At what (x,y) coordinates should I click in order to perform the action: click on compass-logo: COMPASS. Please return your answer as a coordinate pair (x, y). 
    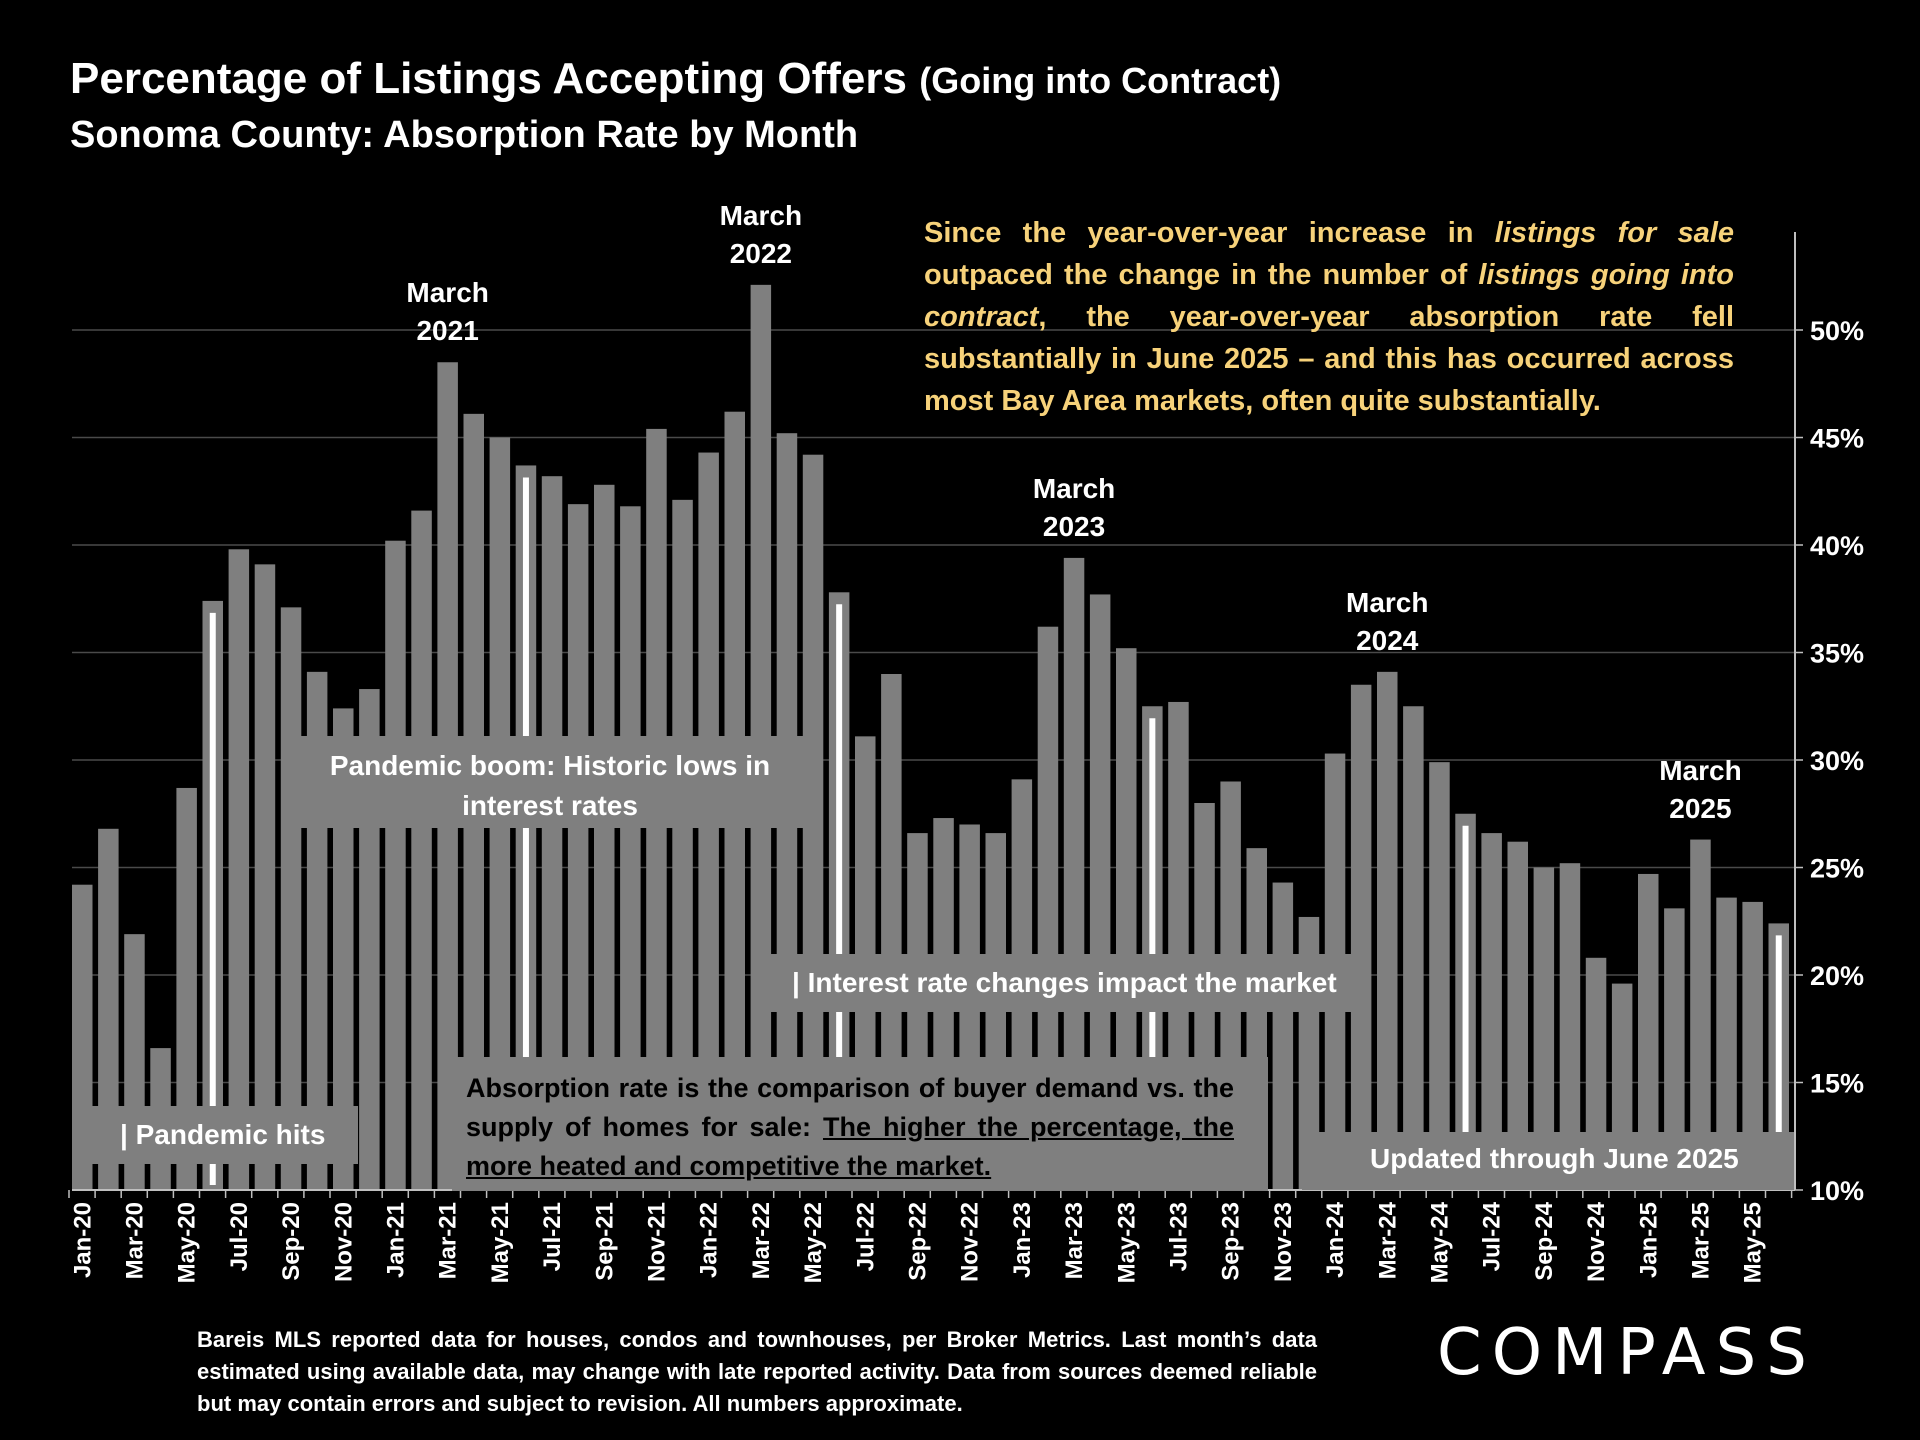
    Looking at the image, I should click on (1627, 1353).